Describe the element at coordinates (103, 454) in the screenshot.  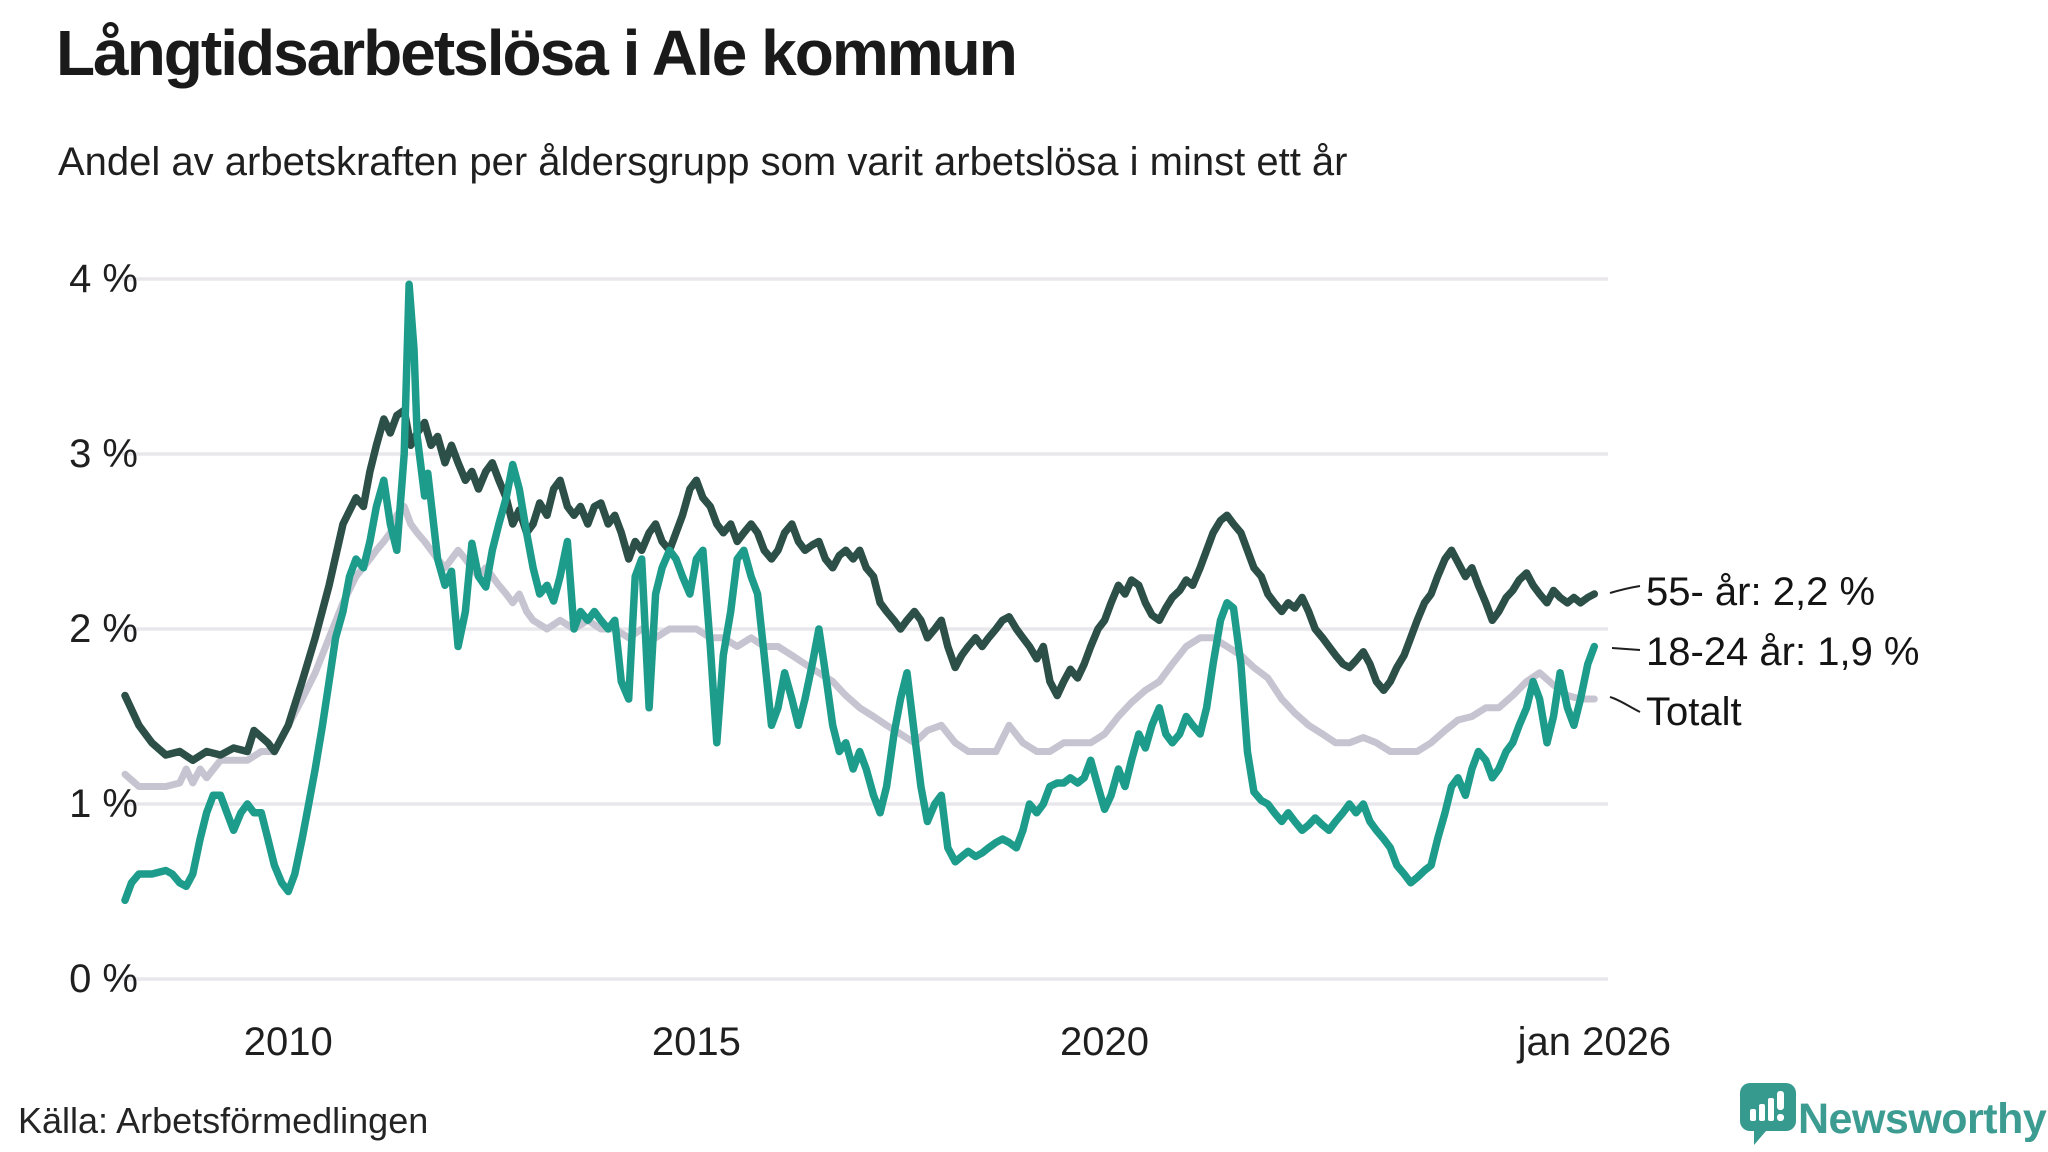
I see `y-tick-label: 3 %` at that location.